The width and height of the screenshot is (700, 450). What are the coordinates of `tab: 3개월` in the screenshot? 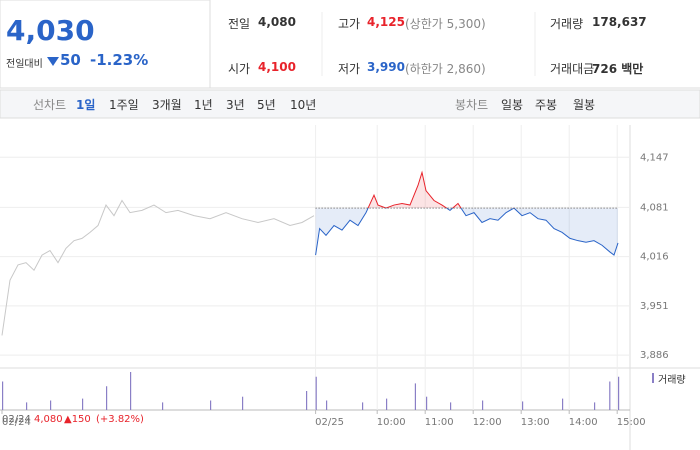 It's located at (167, 105).